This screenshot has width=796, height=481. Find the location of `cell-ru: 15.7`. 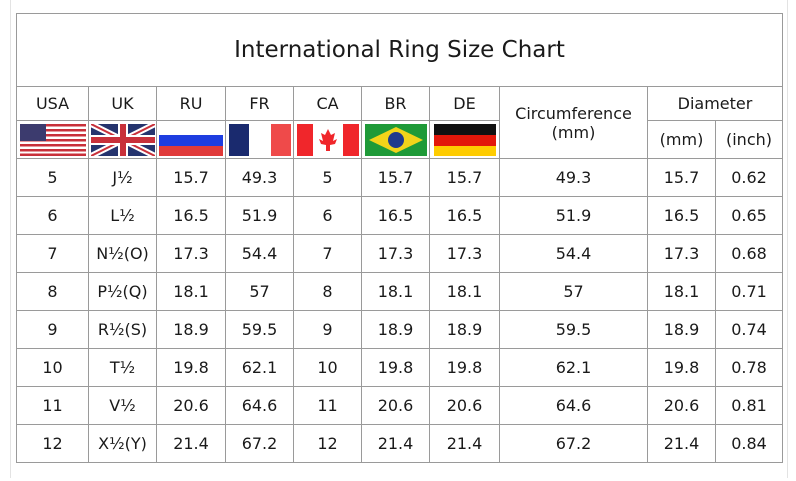

cell-ru: 15.7 is located at coordinates (191, 177).